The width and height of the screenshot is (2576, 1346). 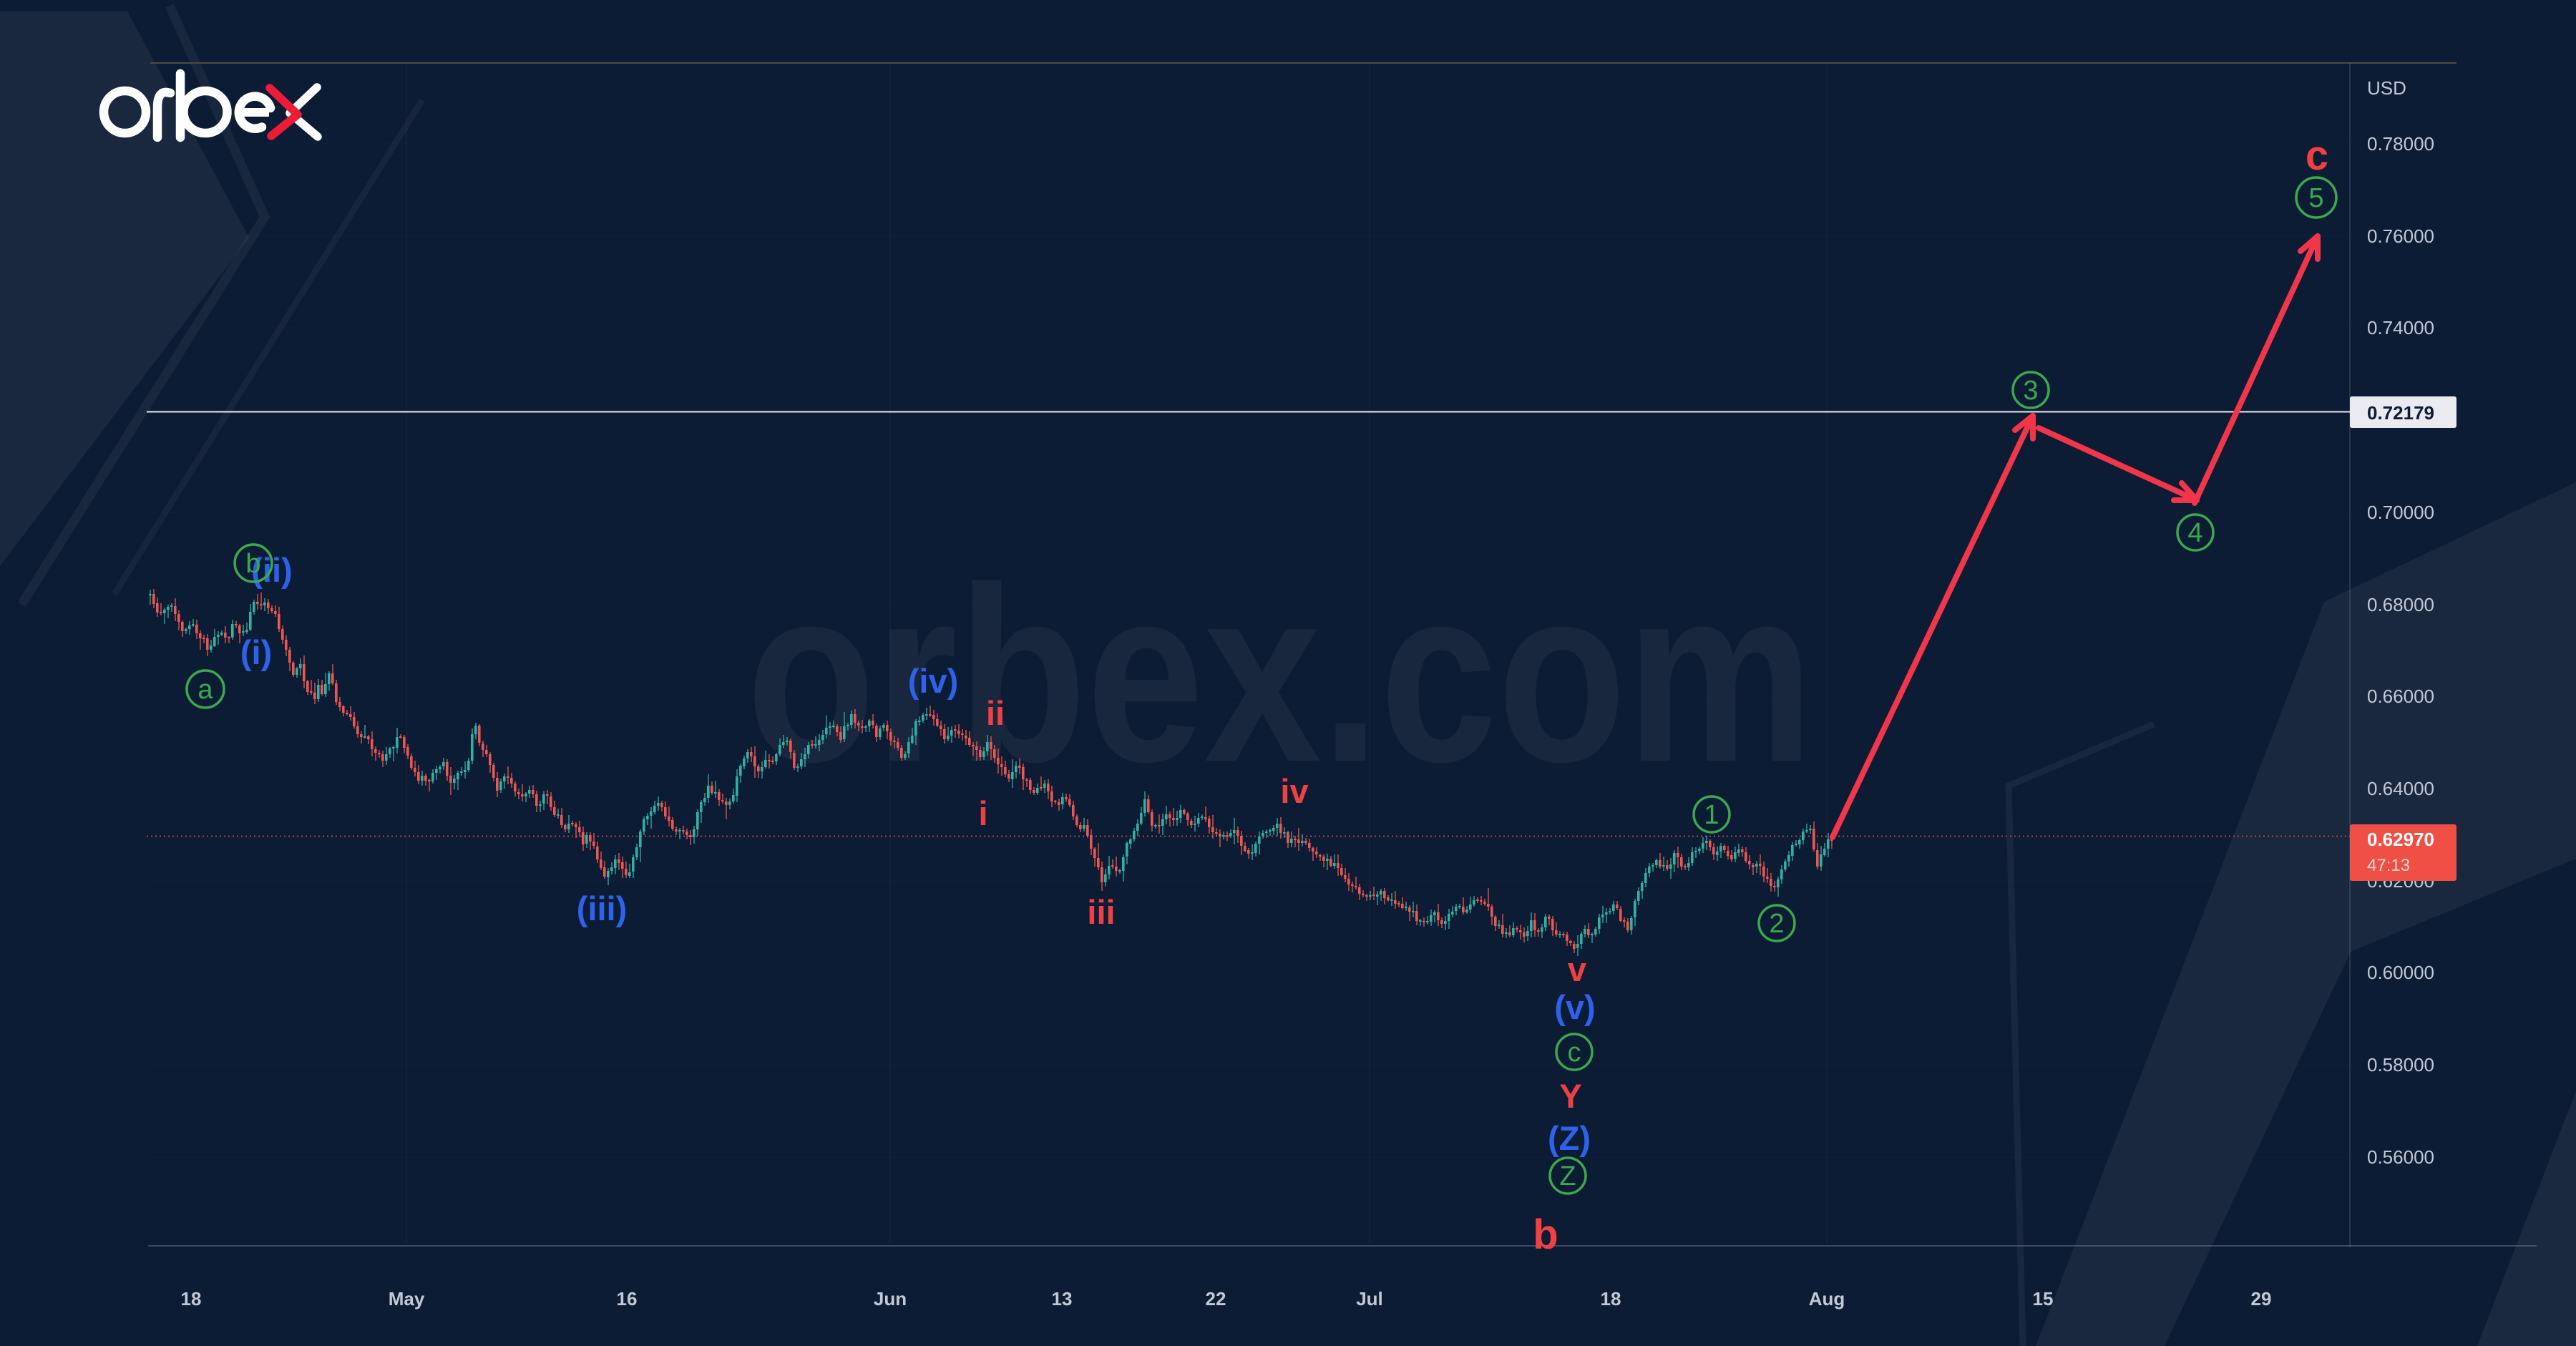 What do you see at coordinates (2400, 972) in the screenshot?
I see `svg-text: 0.60000` at bounding box center [2400, 972].